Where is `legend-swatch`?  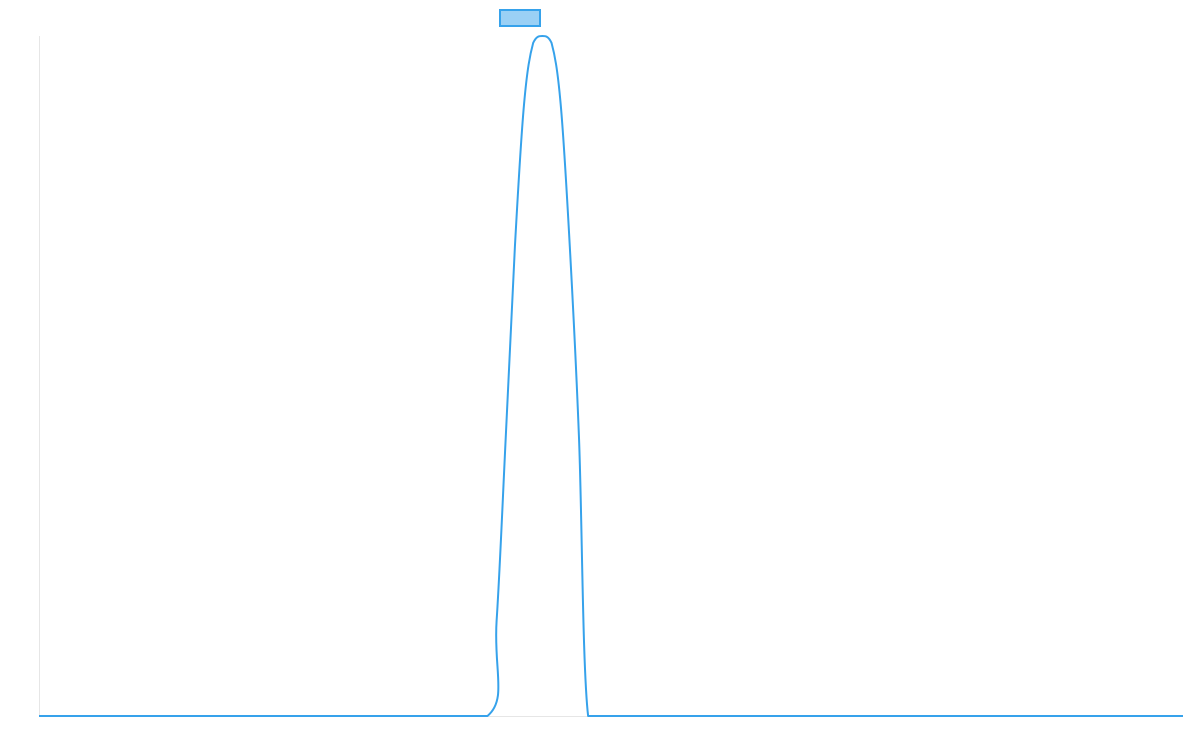 legend-swatch is located at coordinates (520, 18).